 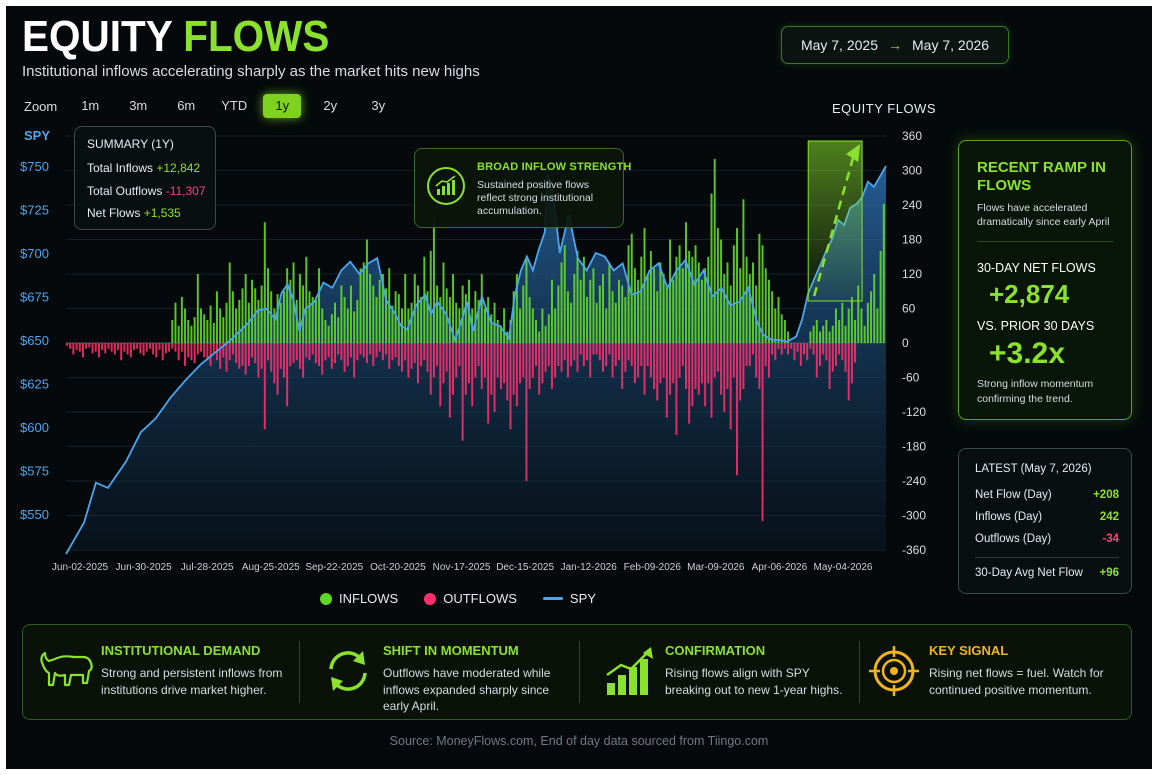 I want to click on latest-title: LATEST (May 7, 2026), so click(x=1033, y=469).